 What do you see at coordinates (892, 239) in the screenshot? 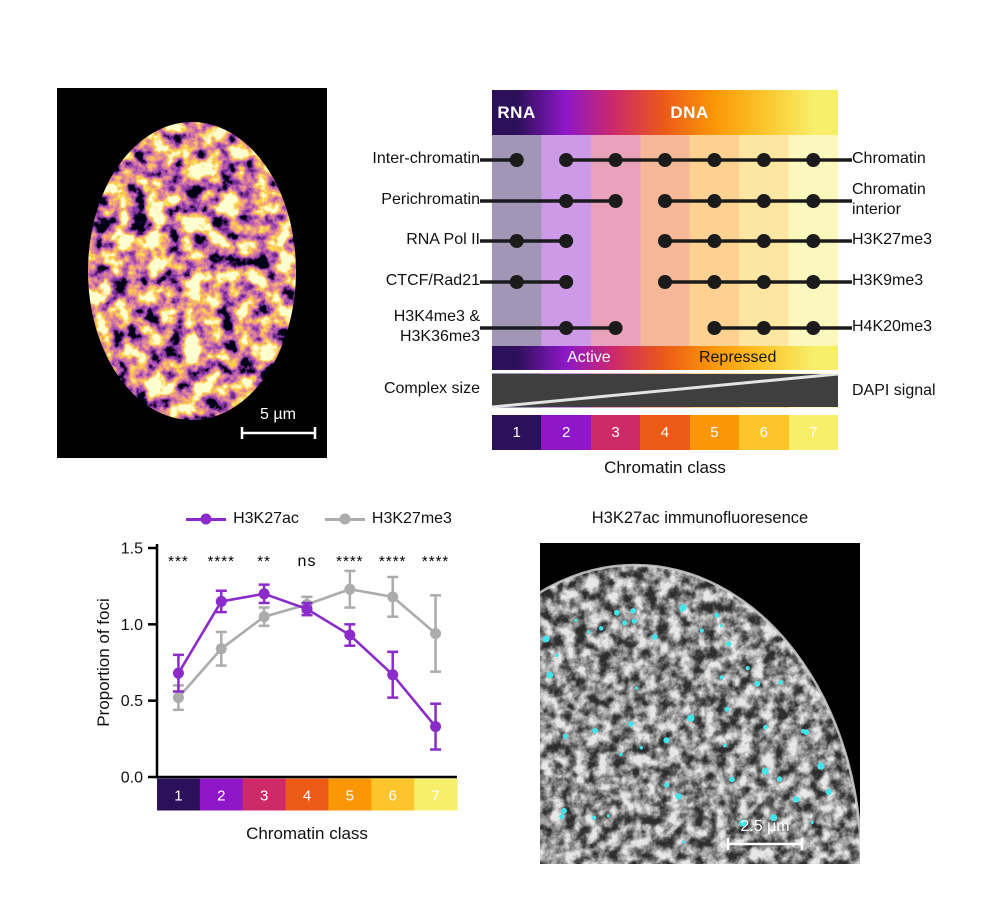
I see `row-label-h3k27me3: H3K27me3` at bounding box center [892, 239].